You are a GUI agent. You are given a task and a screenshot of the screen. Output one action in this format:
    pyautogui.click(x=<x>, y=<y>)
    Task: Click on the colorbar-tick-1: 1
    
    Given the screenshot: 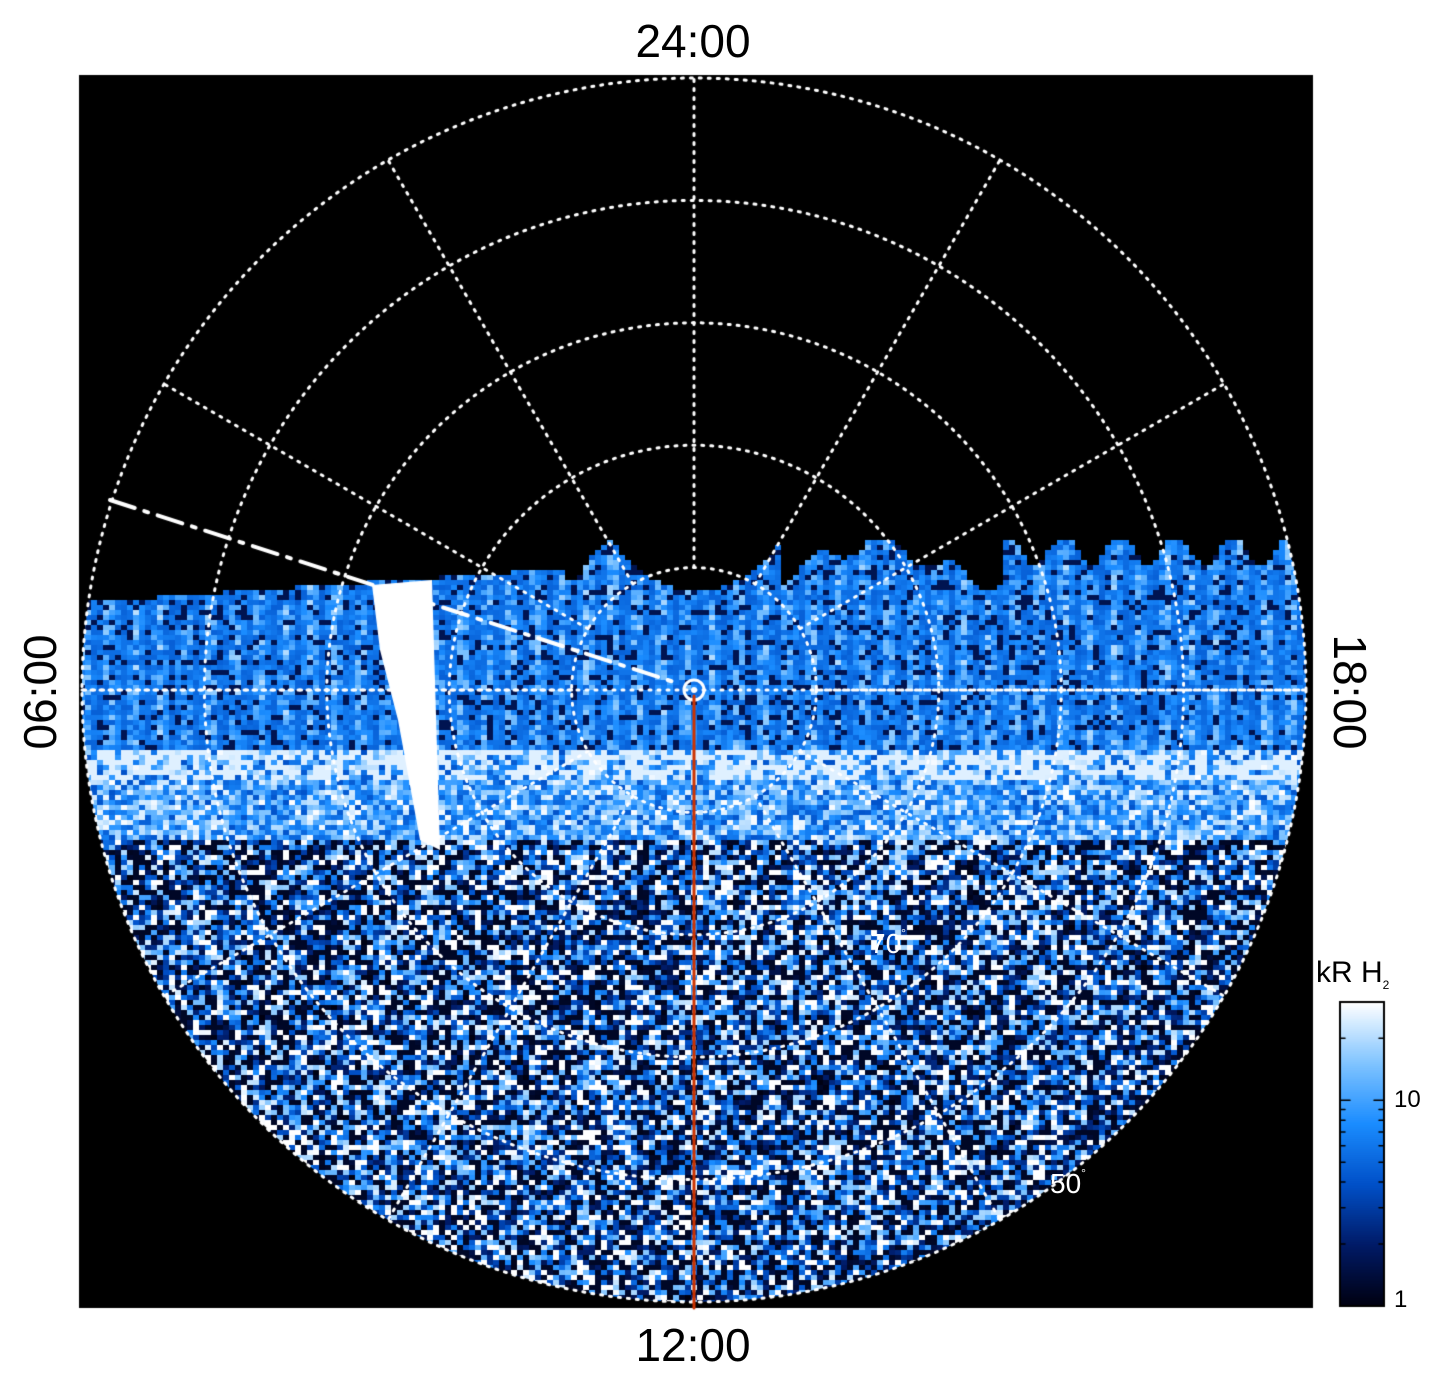 What is the action you would take?
    pyautogui.click(x=1401, y=1299)
    